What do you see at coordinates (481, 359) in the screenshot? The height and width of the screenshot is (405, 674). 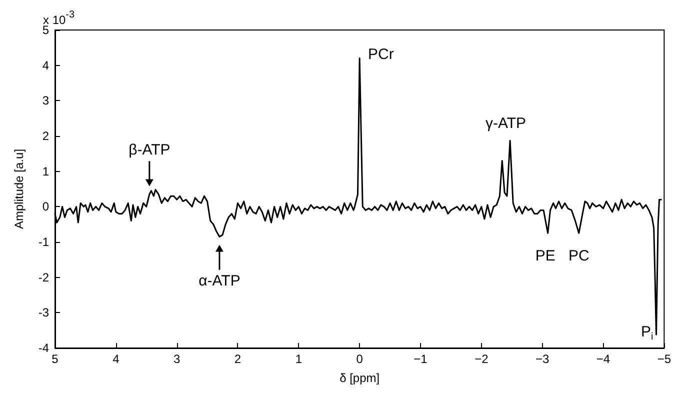 I see `x-tick-label: −2` at bounding box center [481, 359].